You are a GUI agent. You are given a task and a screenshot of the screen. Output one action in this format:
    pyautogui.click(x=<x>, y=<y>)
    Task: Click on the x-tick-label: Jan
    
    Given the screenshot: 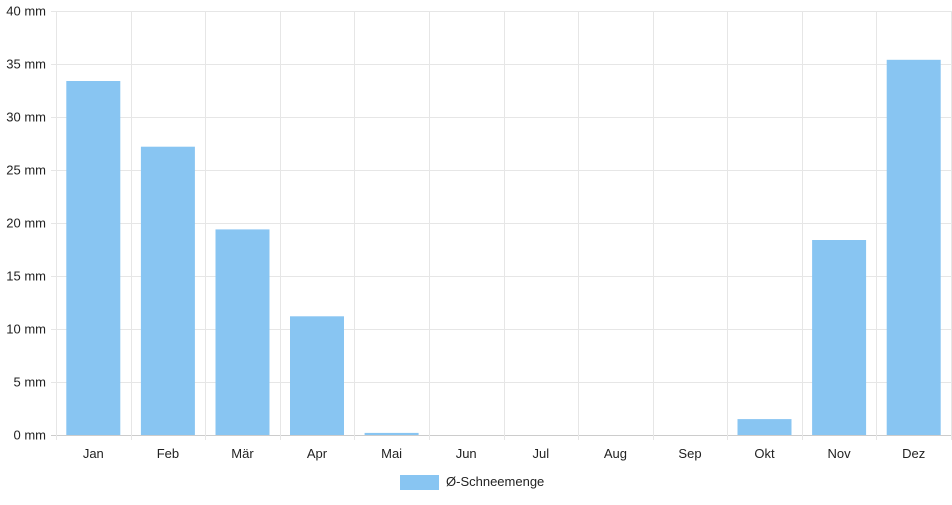 What is the action you would take?
    pyautogui.click(x=93, y=453)
    